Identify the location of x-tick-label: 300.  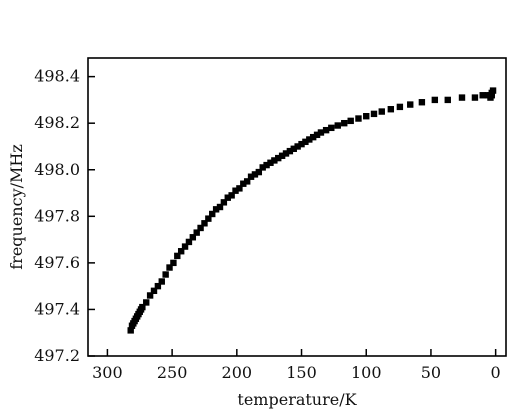
(107, 372).